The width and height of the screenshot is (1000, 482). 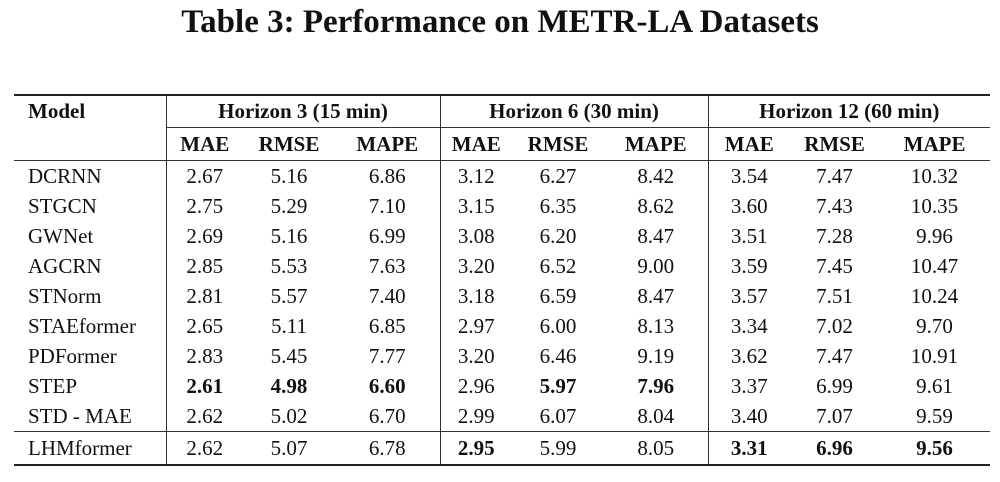 What do you see at coordinates (934, 206) in the screenshot?
I see `metric-value-cell: 10.35` at bounding box center [934, 206].